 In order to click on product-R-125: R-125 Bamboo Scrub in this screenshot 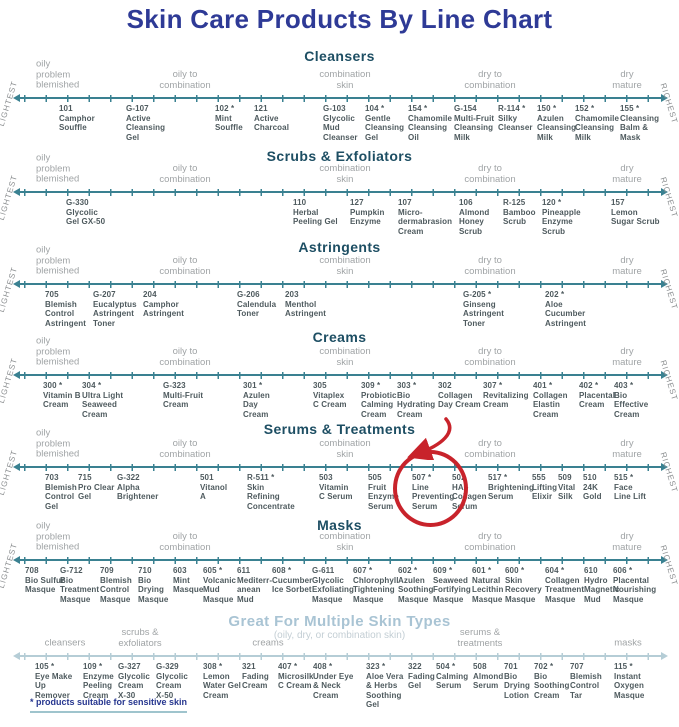, I will do `click(519, 212)`.